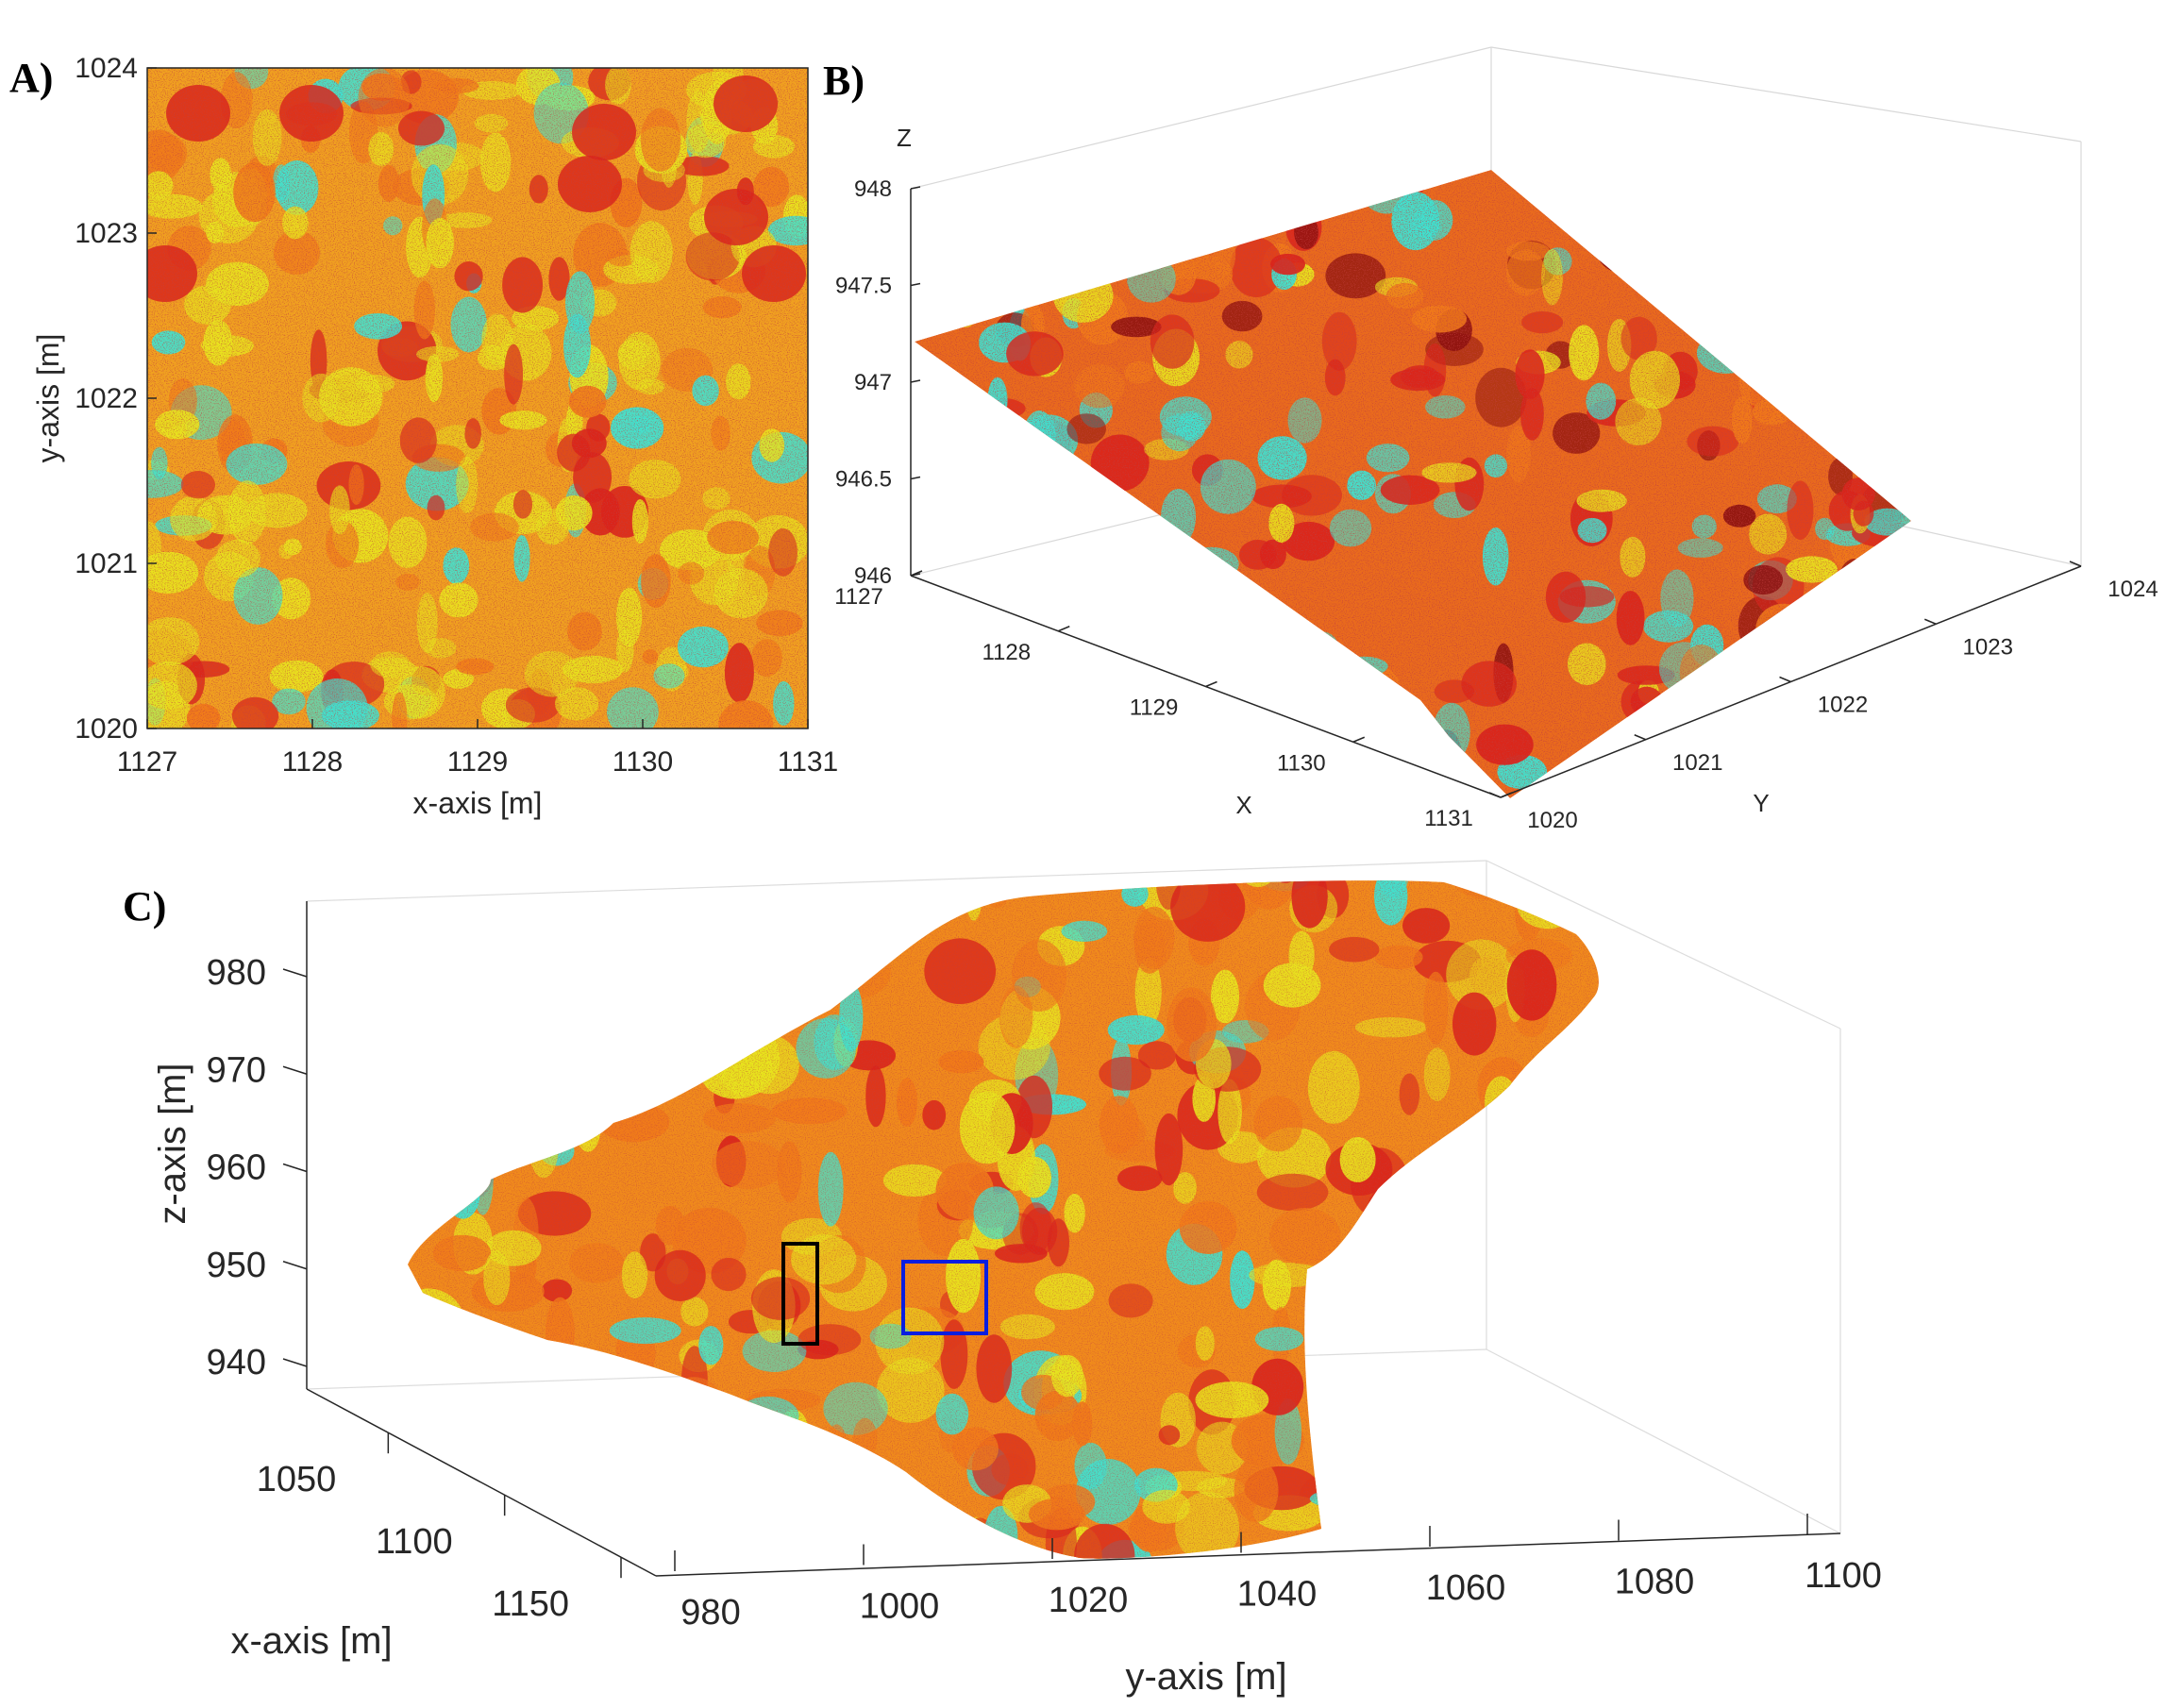 The image size is (2166, 1708). Describe the element at coordinates (1988, 647) in the screenshot. I see `panel-b-ytick-label: 1023` at that location.